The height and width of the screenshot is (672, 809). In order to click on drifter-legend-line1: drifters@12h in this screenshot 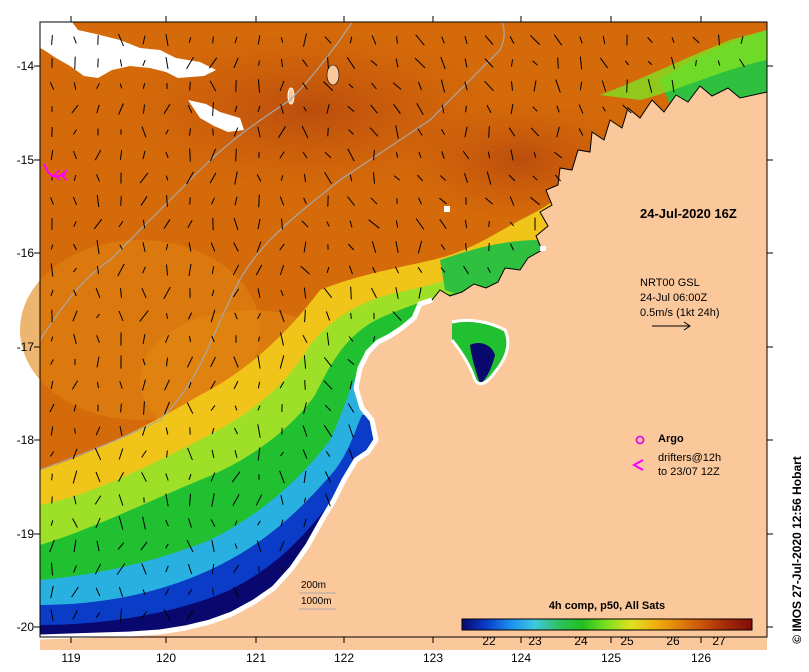, I will do `click(690, 458)`.